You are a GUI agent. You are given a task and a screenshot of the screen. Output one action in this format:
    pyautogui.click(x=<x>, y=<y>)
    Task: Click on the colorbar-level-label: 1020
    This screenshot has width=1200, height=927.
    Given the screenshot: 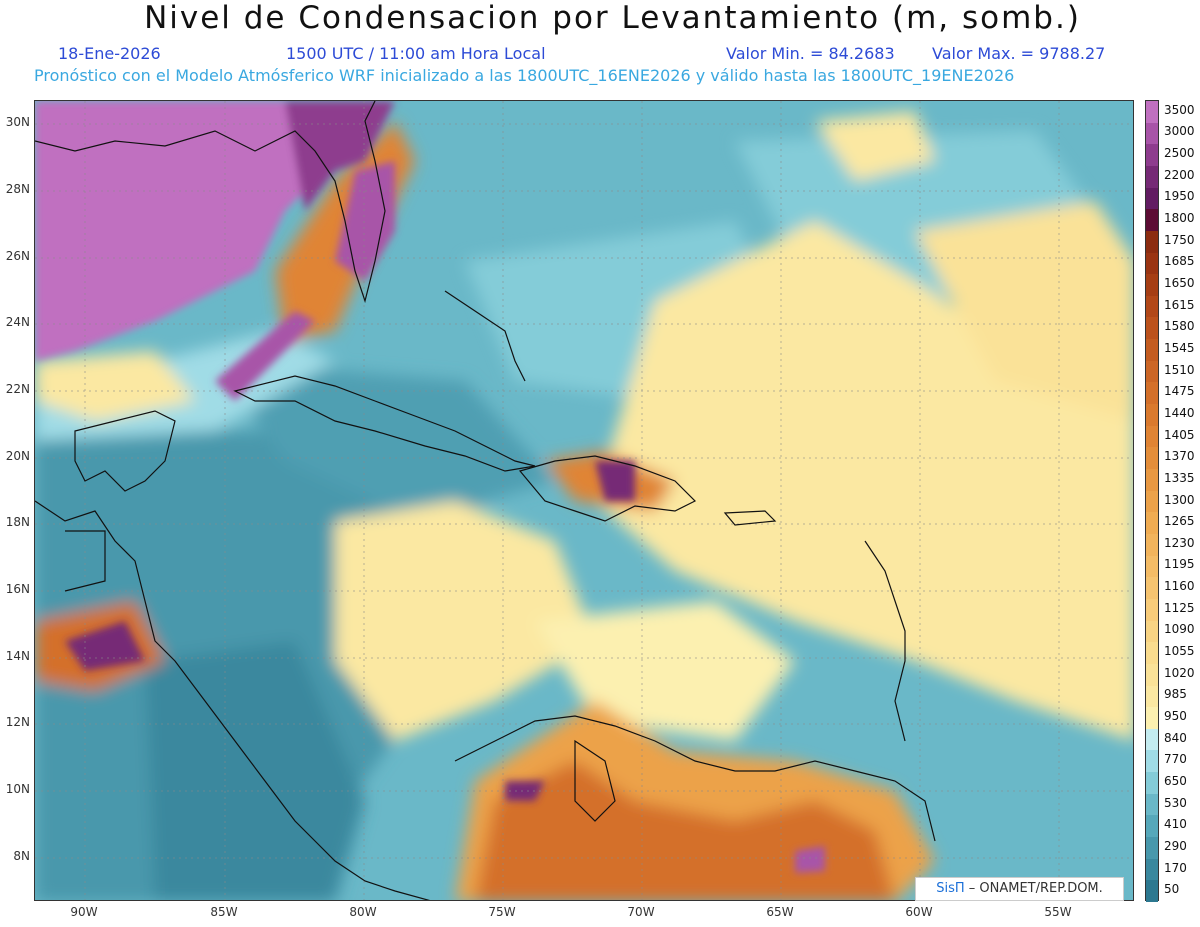 What is the action you would take?
    pyautogui.click(x=1179, y=672)
    